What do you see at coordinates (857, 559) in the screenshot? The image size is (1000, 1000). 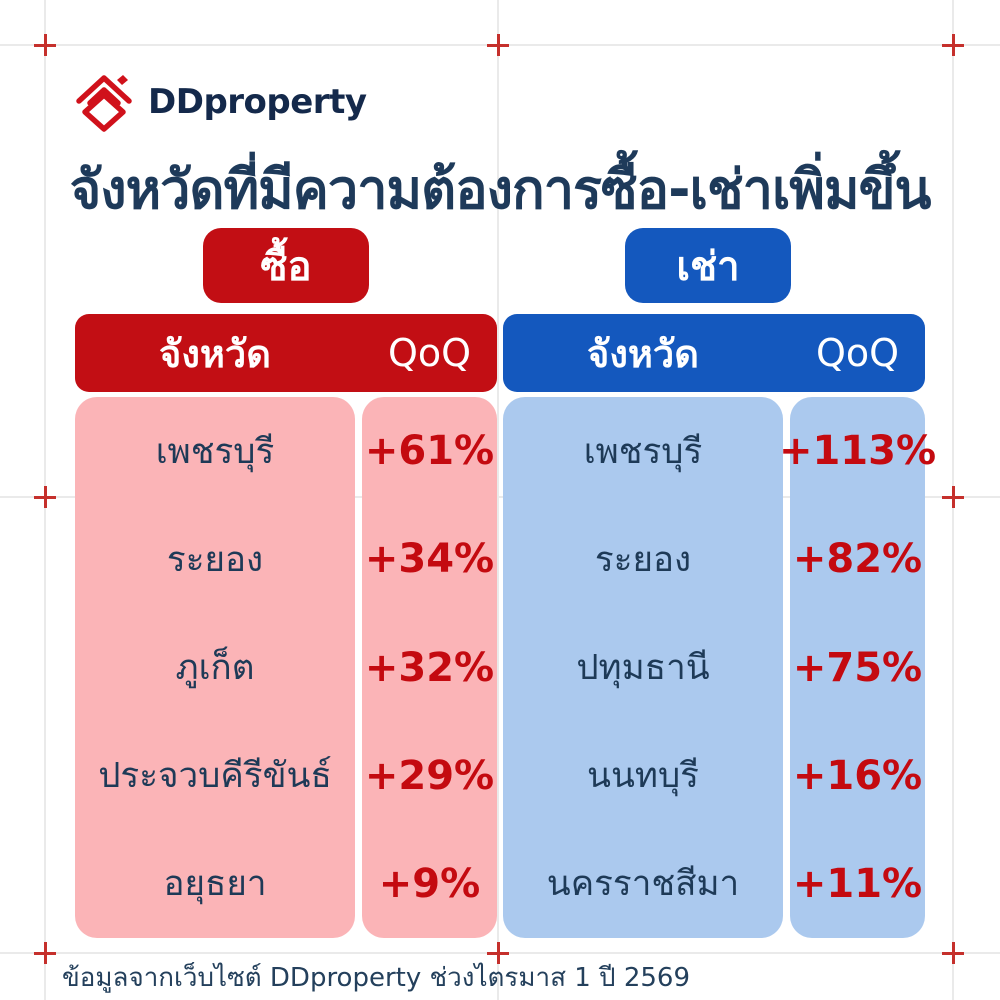 I see `qoq-cell: +82%` at bounding box center [857, 559].